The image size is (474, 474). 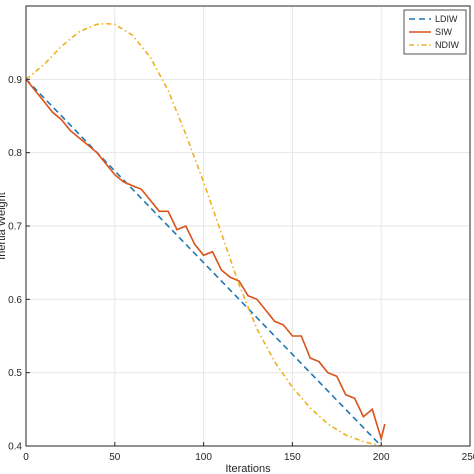 I want to click on y-tick-label: 0.9, so click(x=15, y=80).